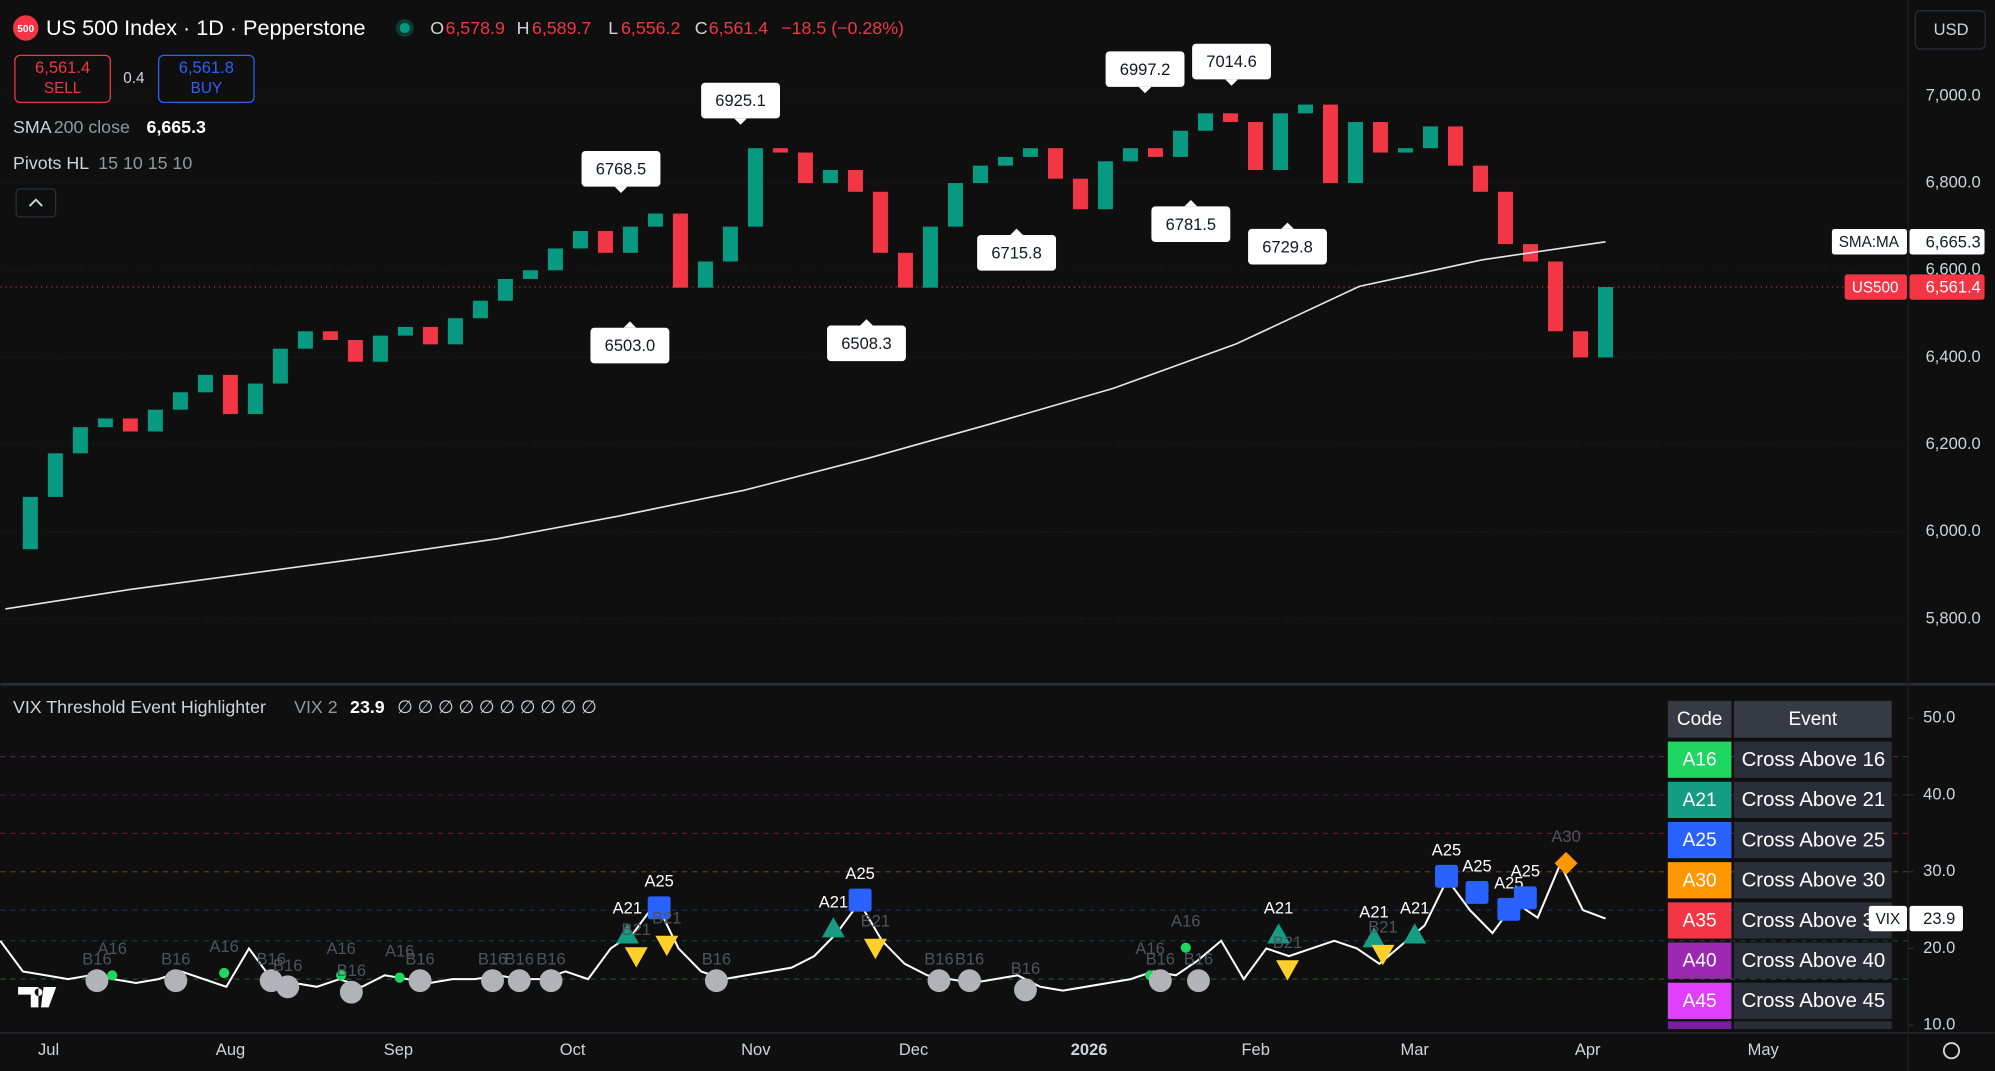 The width and height of the screenshot is (1995, 1071). What do you see at coordinates (1953, 287) in the screenshot?
I see `last-value: 6,561.4` at bounding box center [1953, 287].